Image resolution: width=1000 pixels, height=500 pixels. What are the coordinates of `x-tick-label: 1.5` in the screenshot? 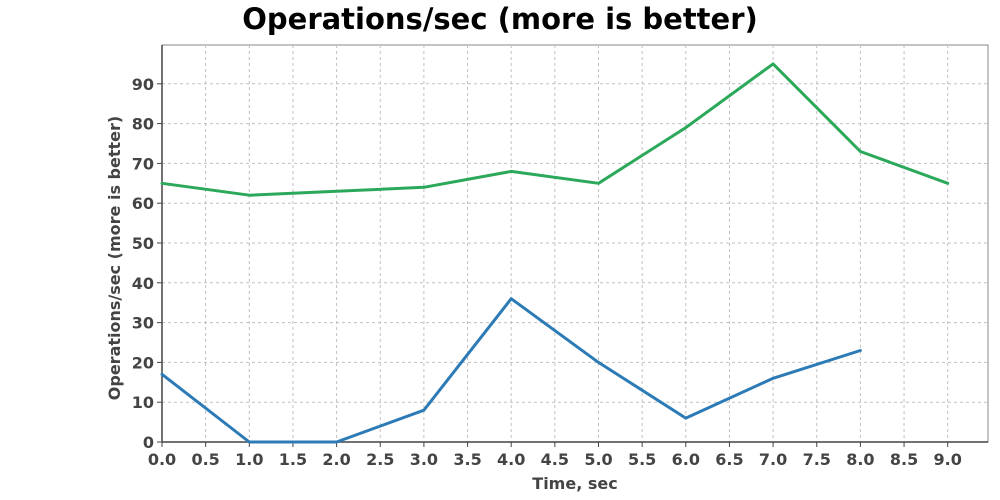 It's located at (293, 459).